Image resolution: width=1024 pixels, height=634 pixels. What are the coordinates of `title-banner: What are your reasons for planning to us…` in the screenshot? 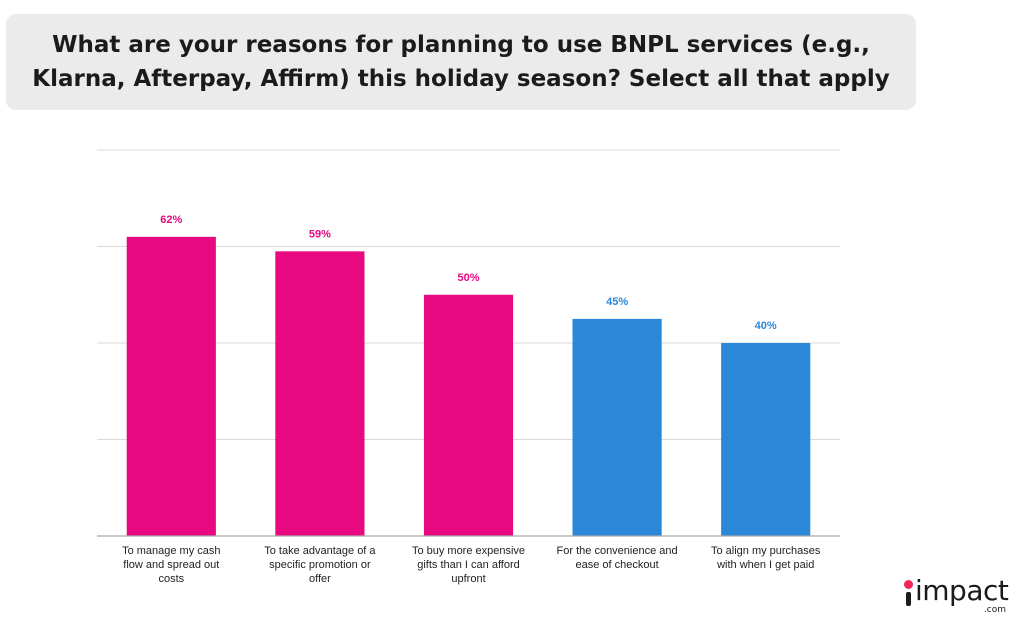 It's located at (461, 62).